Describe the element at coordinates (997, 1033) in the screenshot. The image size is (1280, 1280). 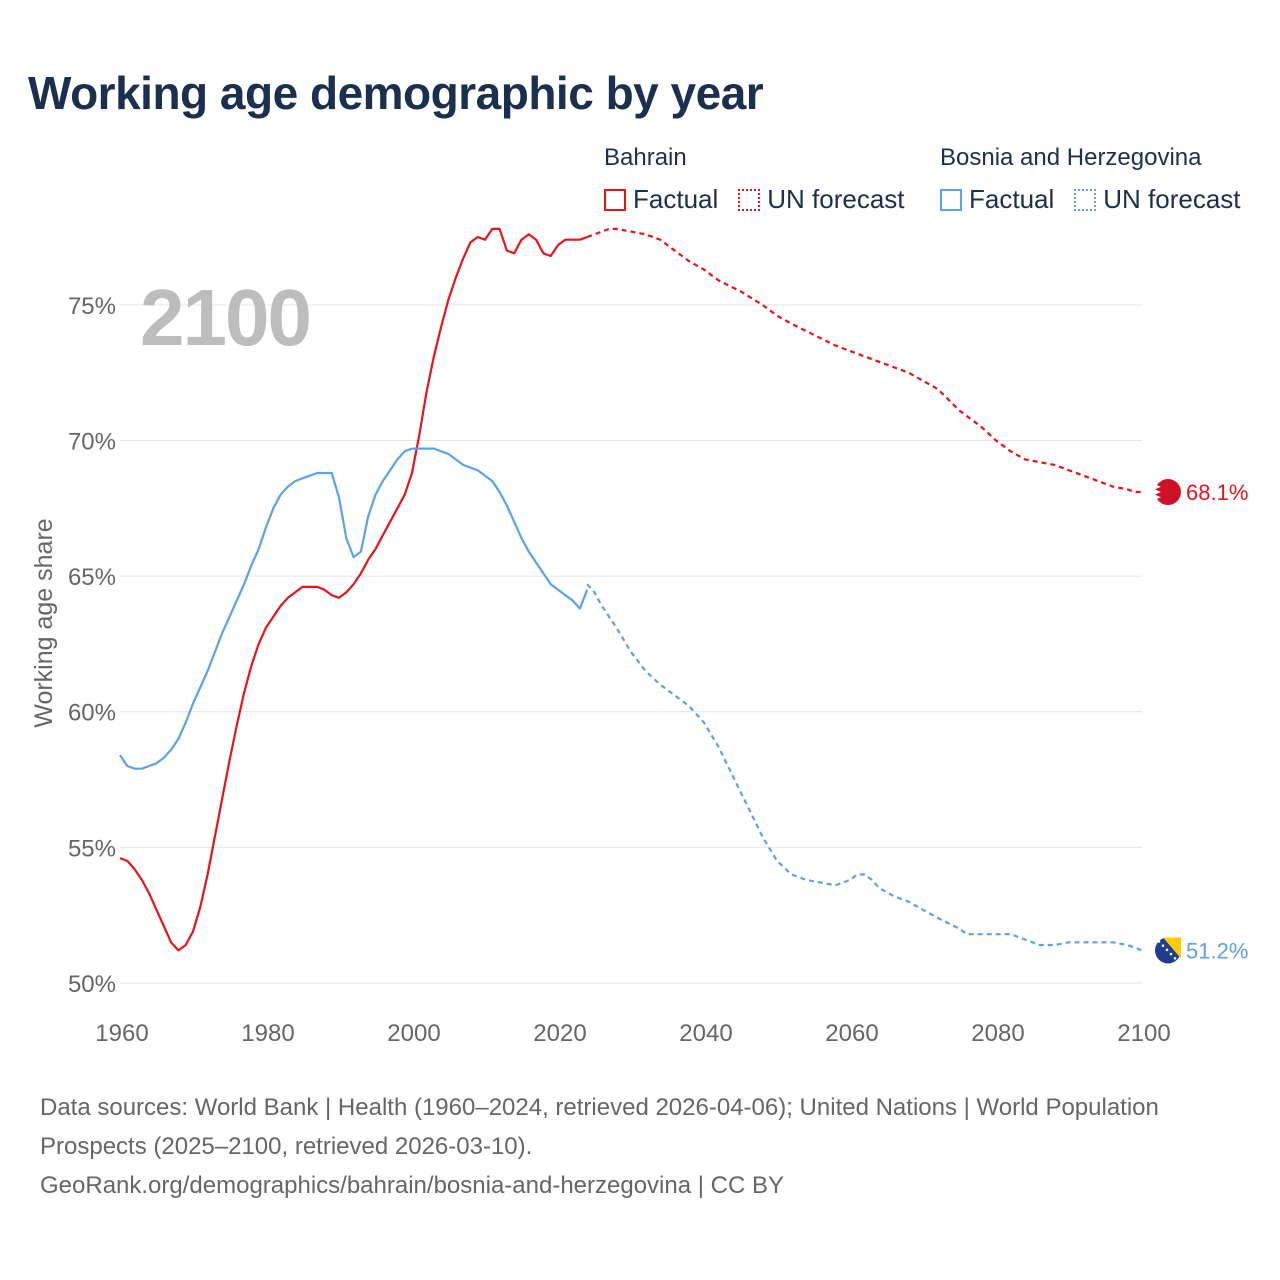
I see `x-tick-label: 2080` at that location.